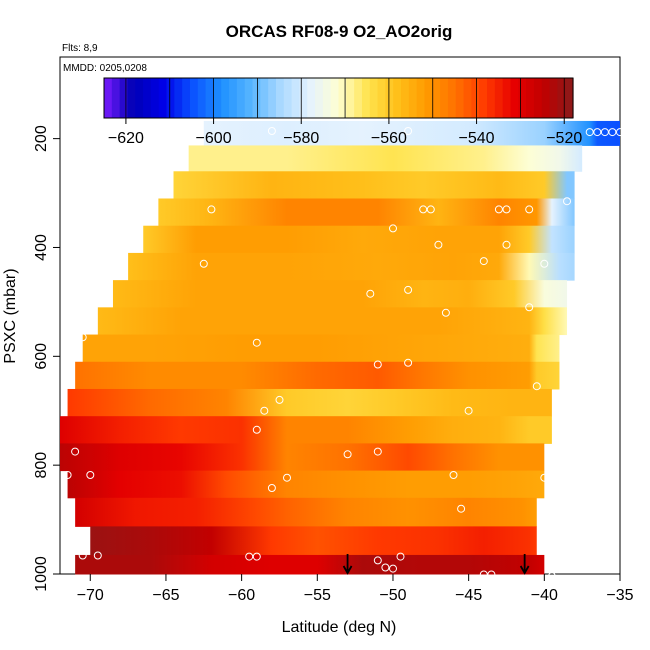  Describe the element at coordinates (41, 356) in the screenshot. I see `y-tick-label: 600` at that location.